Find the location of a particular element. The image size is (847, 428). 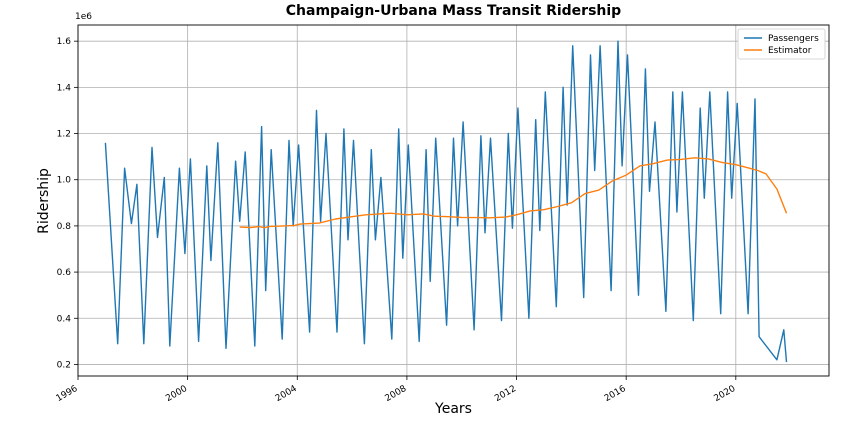

series-line-estimator is located at coordinates (513, 193).